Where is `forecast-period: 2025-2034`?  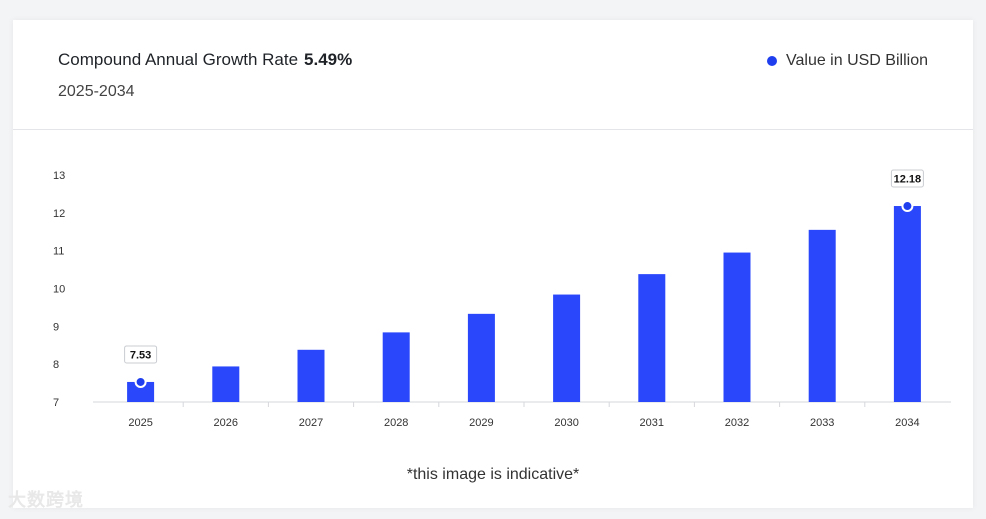 forecast-period: 2025-2034 is located at coordinates (96, 91).